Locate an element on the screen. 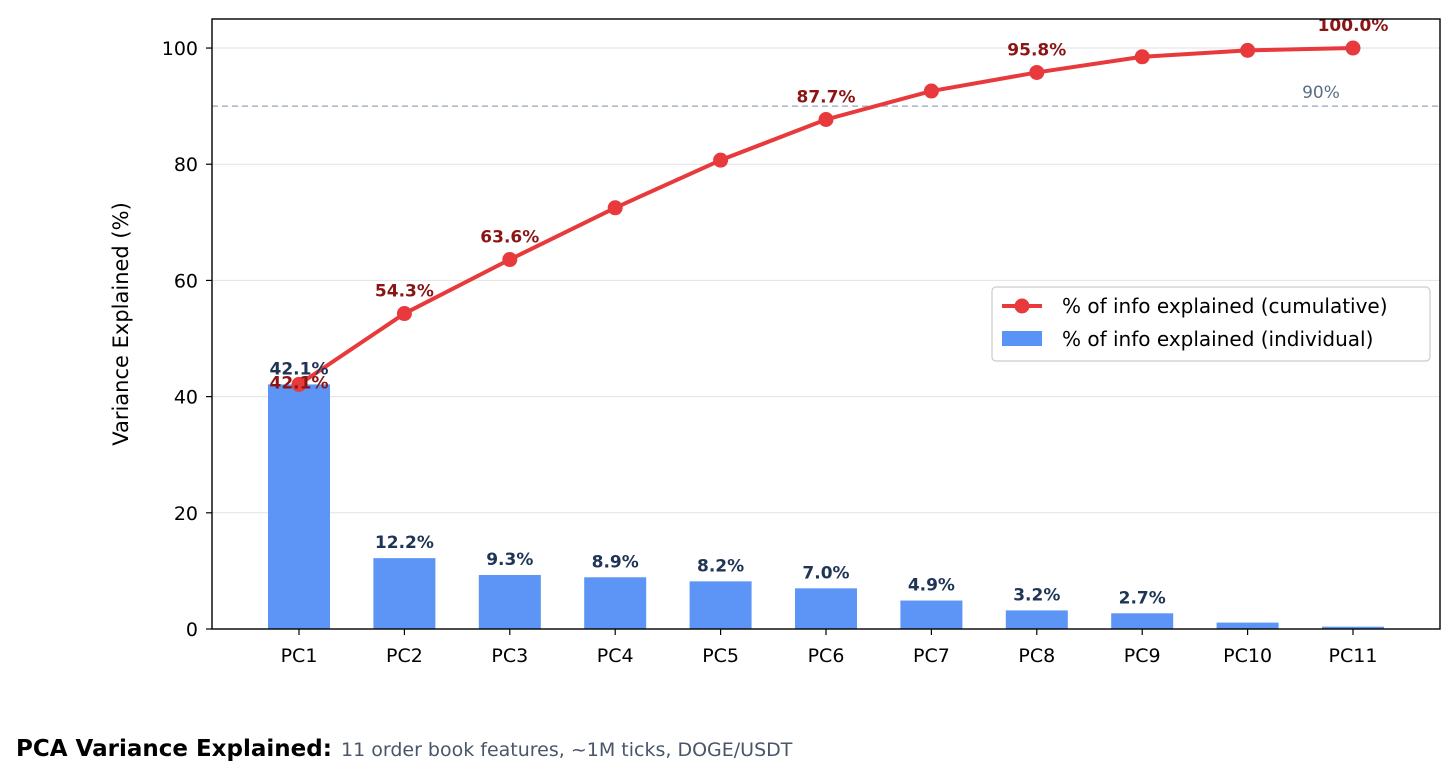 Image resolution: width=1456 pixels, height=782 pixels. cumulative-value-label: 42.1% is located at coordinates (299, 383).